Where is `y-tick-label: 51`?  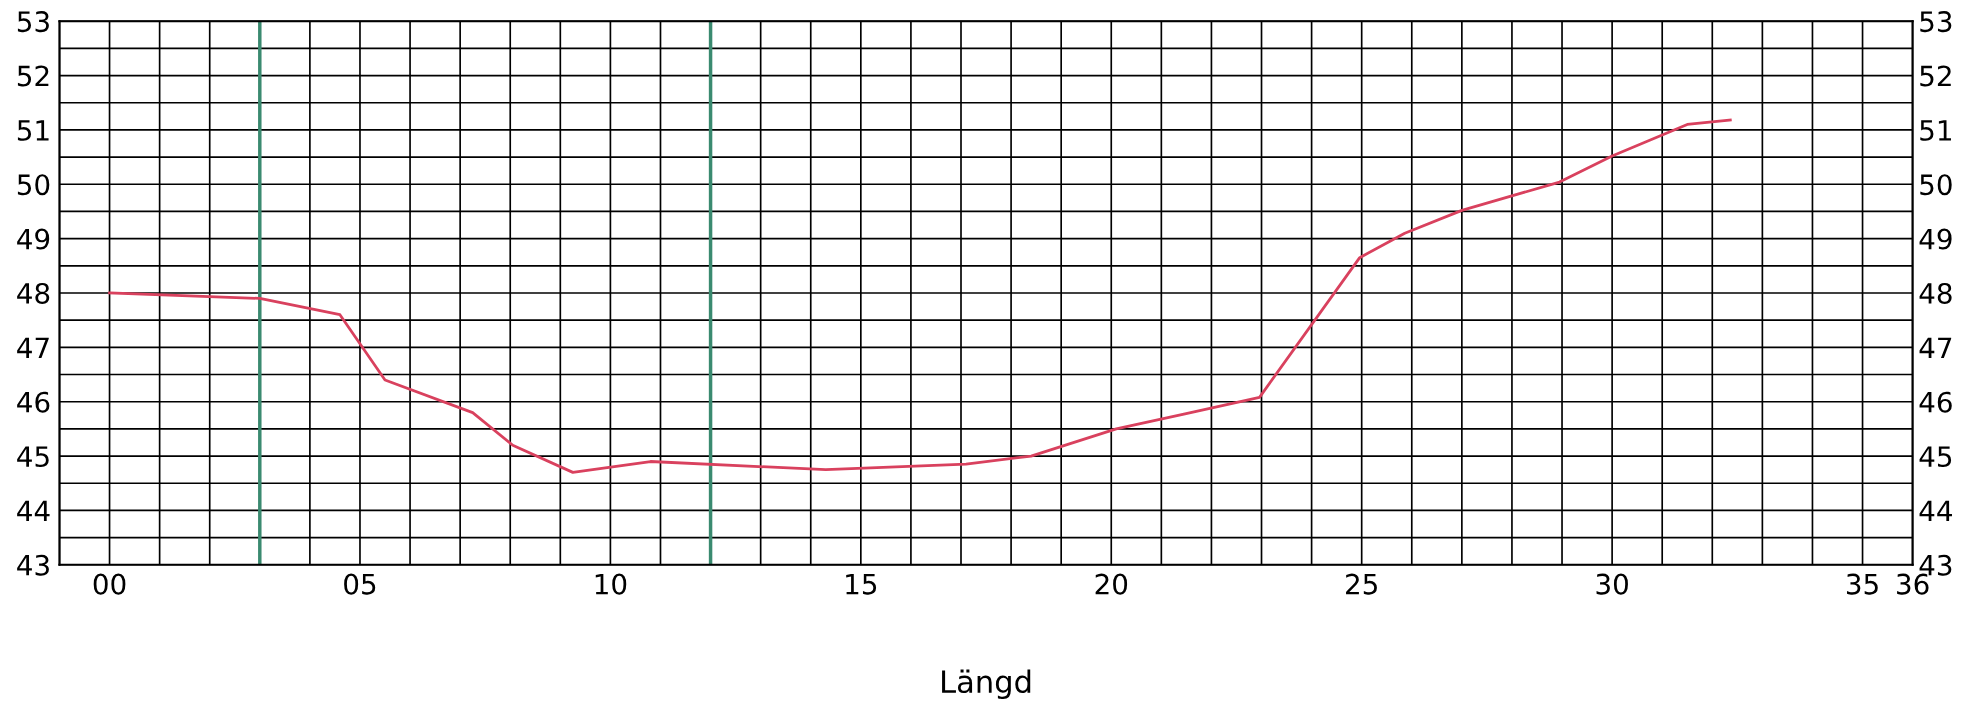 y-tick-label: 51 is located at coordinates (33, 130).